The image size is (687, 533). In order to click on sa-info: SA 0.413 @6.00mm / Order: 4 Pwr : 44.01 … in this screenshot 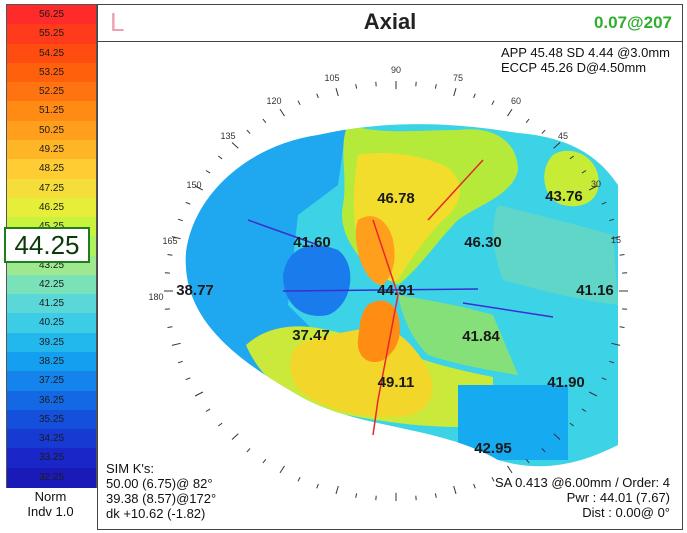, I will do `click(582, 497)`.